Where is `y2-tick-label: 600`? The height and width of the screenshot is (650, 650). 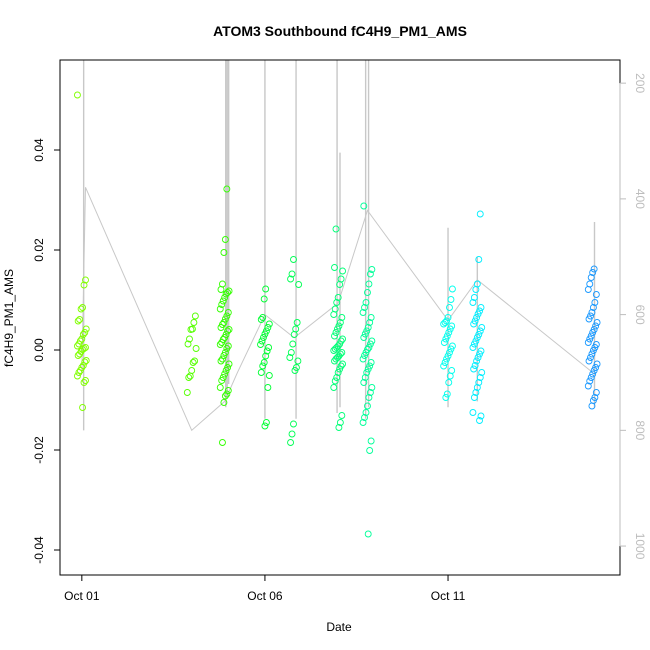 y2-tick-label: 600 is located at coordinates (640, 315).